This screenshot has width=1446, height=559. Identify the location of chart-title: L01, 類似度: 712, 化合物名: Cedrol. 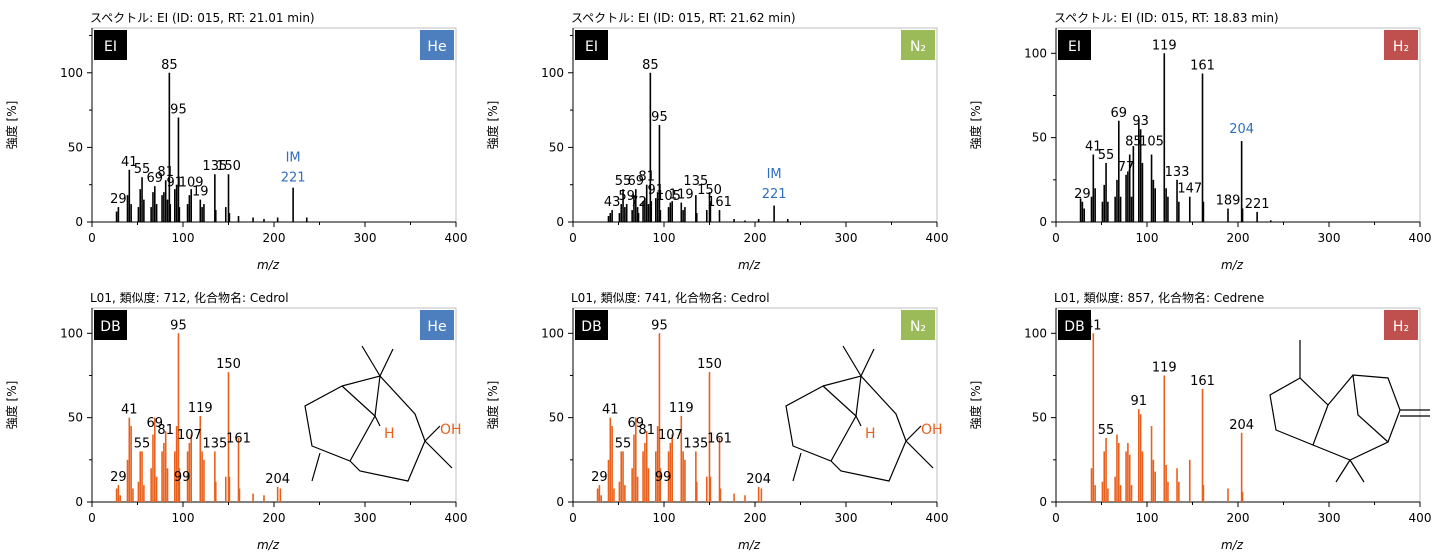
(189, 297).